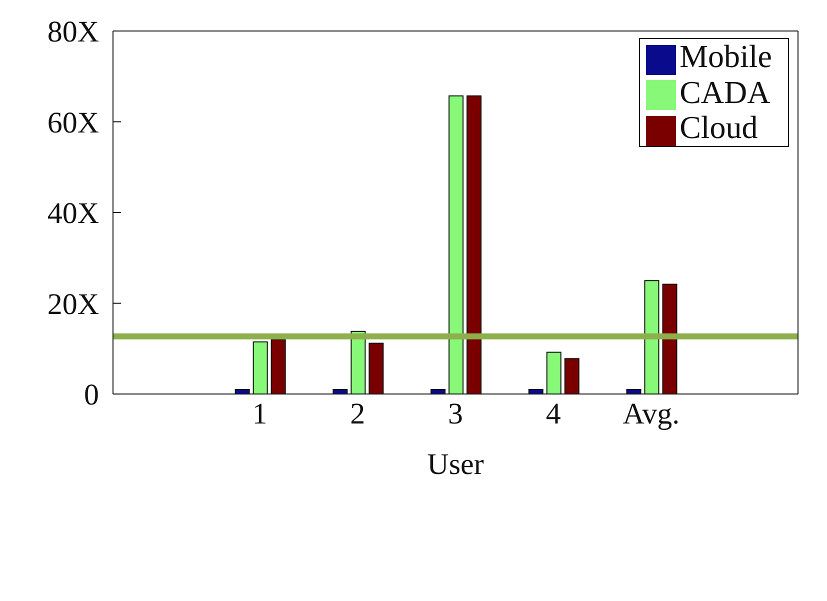  Describe the element at coordinates (260, 413) in the screenshot. I see `x-tick-label: 1` at that location.